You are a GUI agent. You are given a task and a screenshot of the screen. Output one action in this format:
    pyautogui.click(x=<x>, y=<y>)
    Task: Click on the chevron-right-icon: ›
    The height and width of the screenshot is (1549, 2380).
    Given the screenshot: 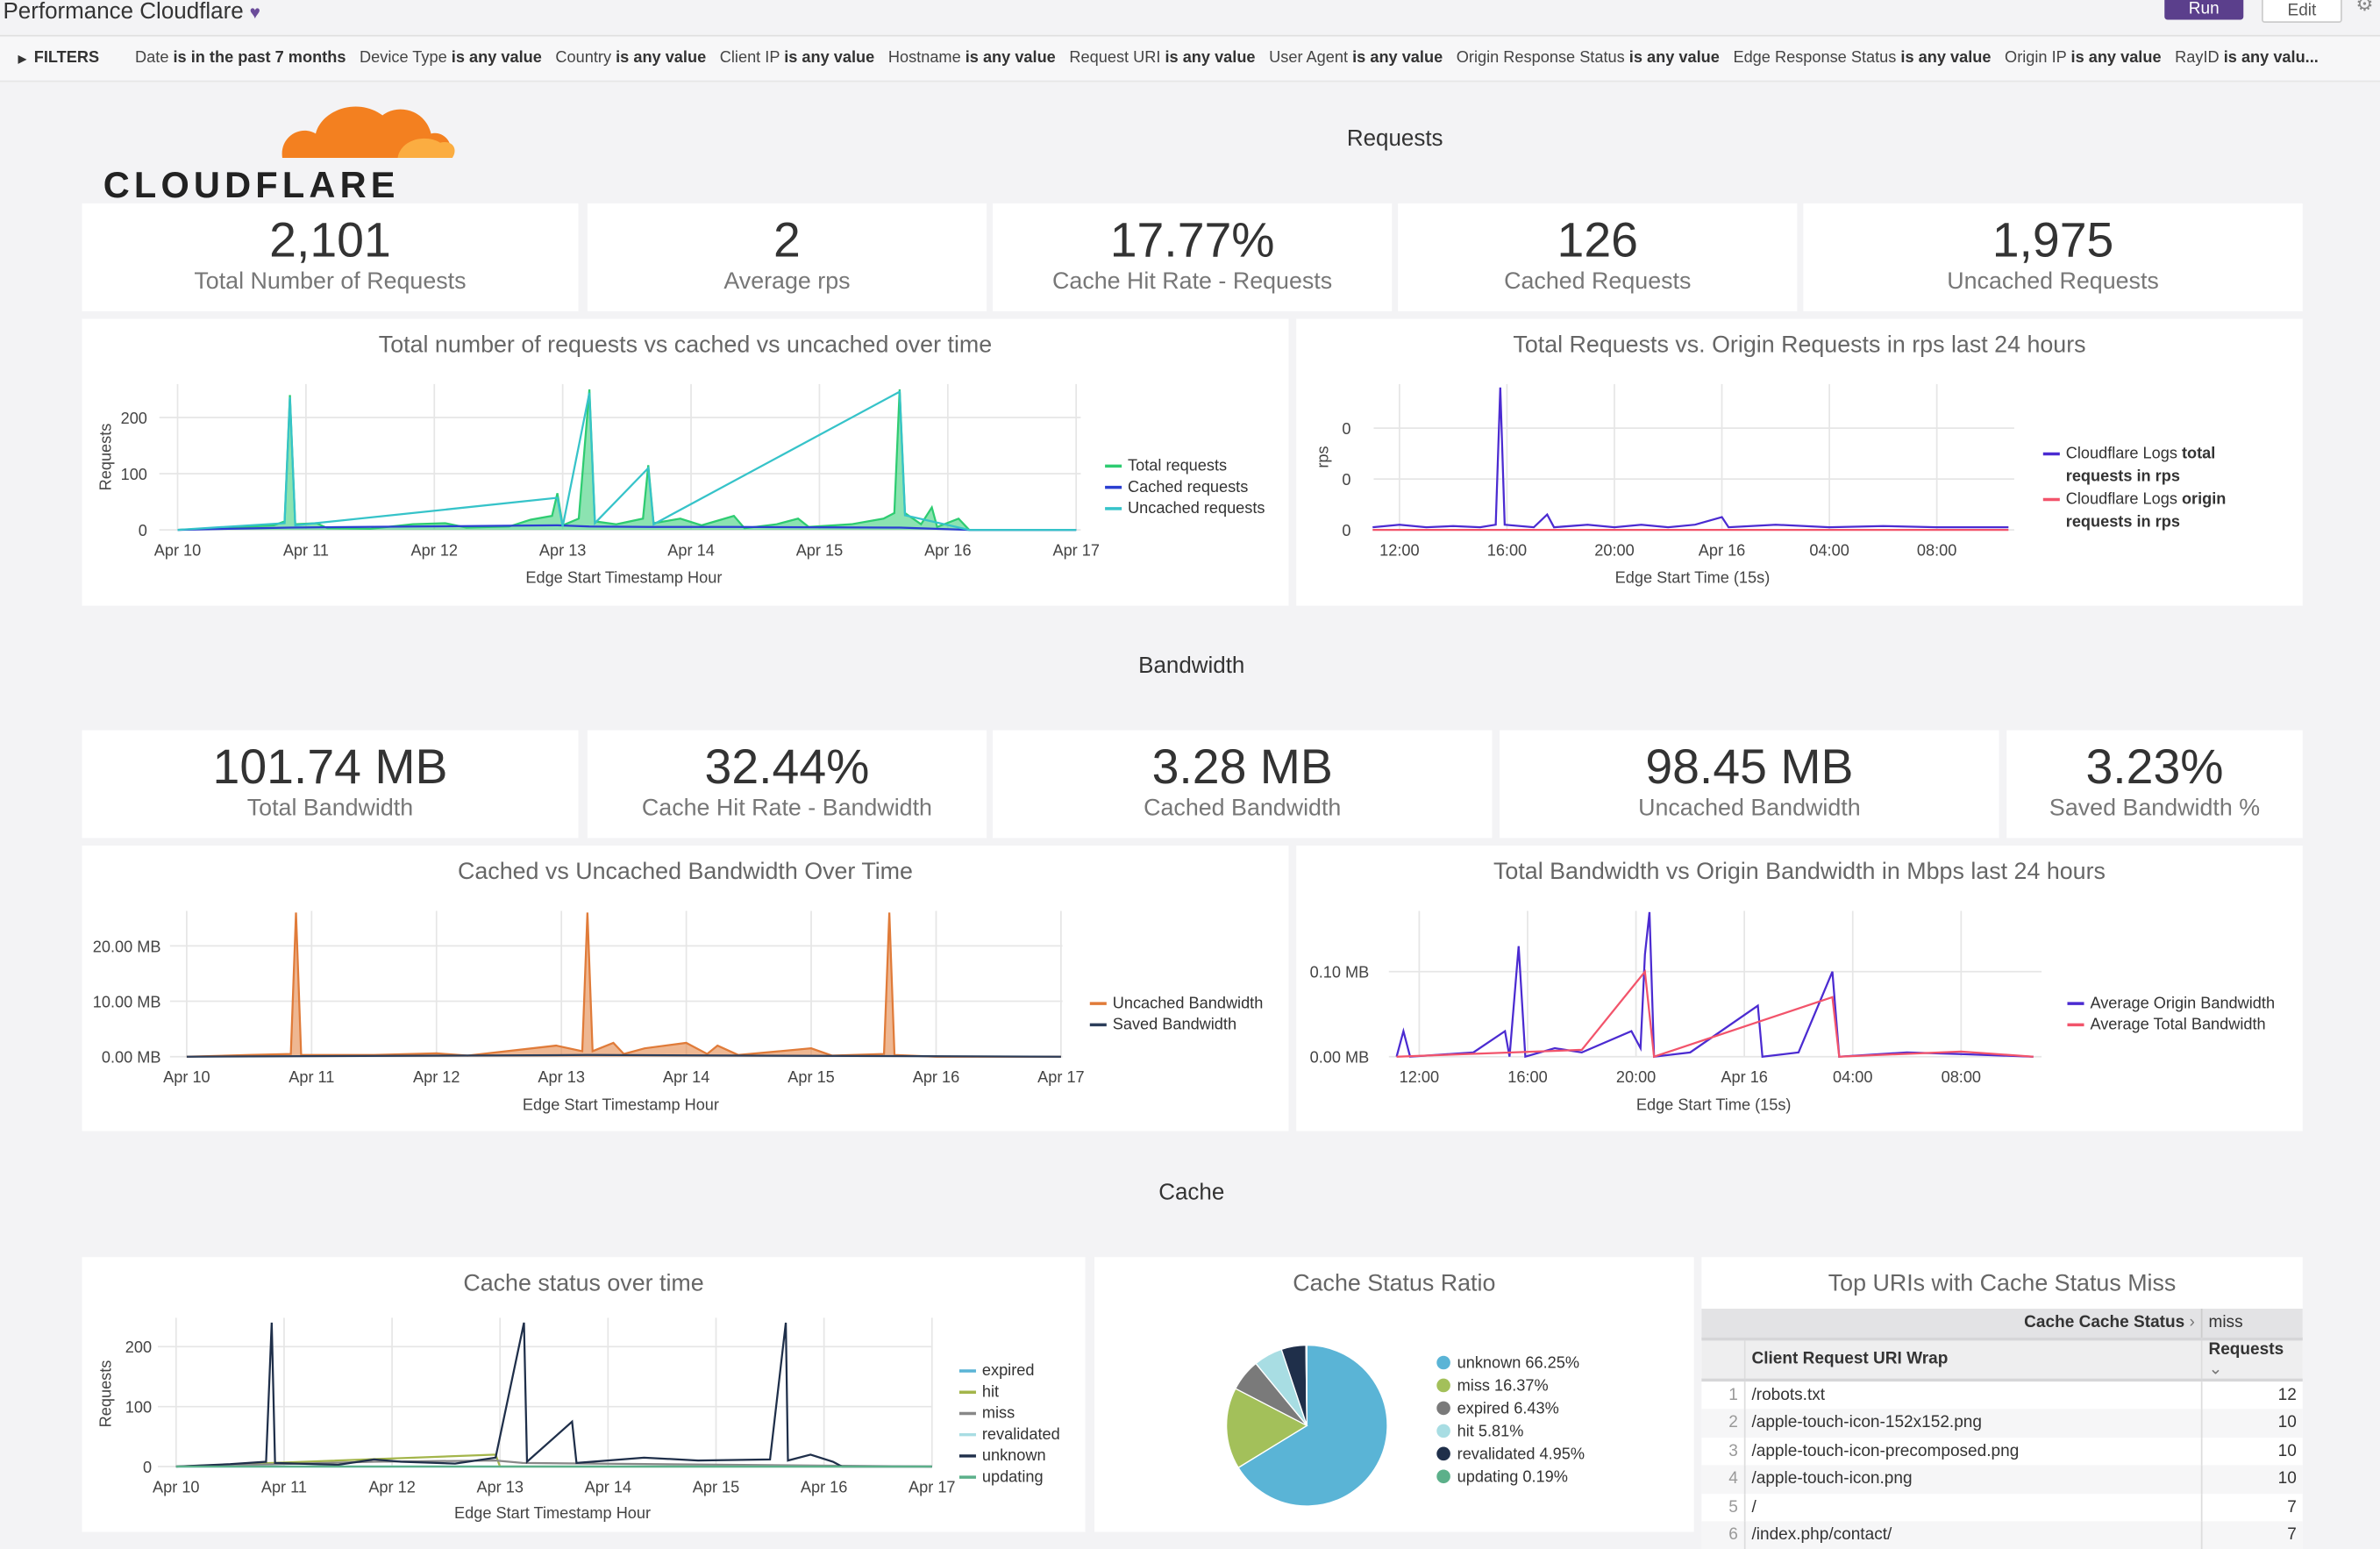 What is the action you would take?
    pyautogui.click(x=2192, y=1322)
    